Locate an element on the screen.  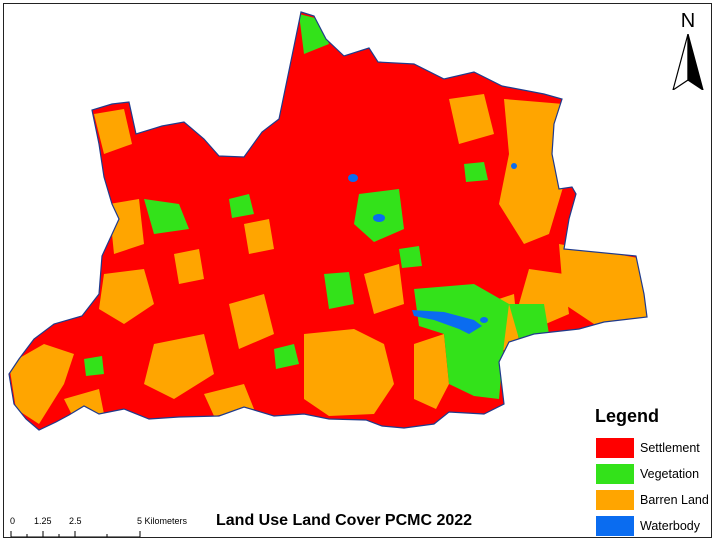
legend-item-waterbody: Waterbody is located at coordinates (653, 526).